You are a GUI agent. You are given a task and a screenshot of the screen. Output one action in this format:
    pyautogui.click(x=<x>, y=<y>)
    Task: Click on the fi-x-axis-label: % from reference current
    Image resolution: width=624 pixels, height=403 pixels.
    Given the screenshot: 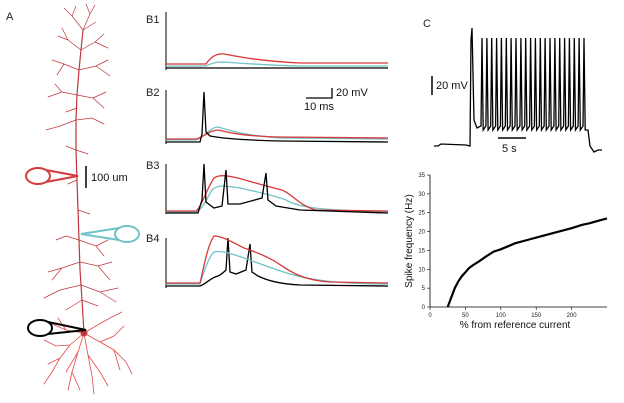 What is the action you would take?
    pyautogui.click(x=515, y=325)
    